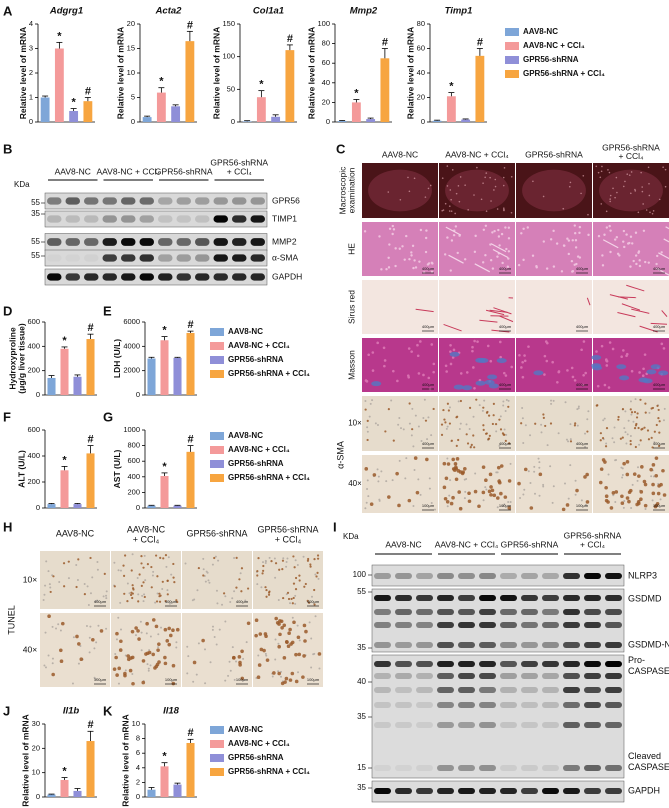  What do you see at coordinates (12, 358) in the screenshot?
I see `y-axis-label: Hydroxyproline` at bounding box center [12, 358].